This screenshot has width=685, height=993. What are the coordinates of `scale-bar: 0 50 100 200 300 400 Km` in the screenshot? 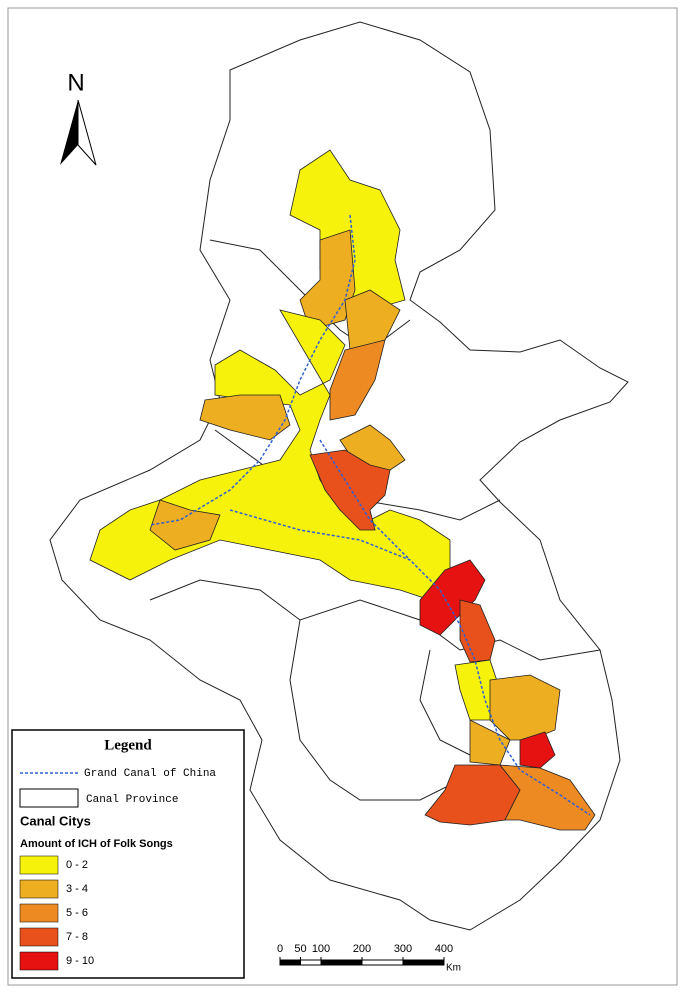 It's located at (369, 958).